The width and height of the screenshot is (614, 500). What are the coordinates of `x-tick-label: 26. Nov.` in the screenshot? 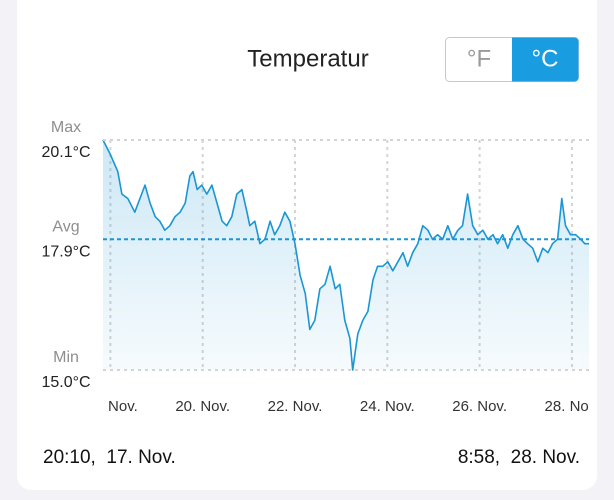 It's located at (479, 406).